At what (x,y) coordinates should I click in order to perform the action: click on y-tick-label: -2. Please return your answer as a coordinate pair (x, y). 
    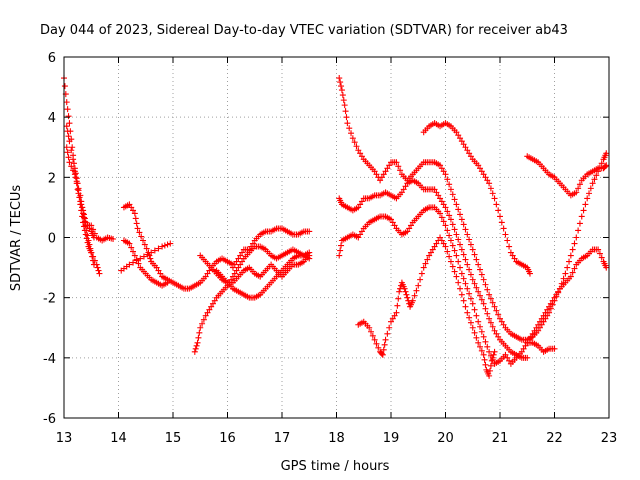
    Looking at the image, I should click on (49, 299).